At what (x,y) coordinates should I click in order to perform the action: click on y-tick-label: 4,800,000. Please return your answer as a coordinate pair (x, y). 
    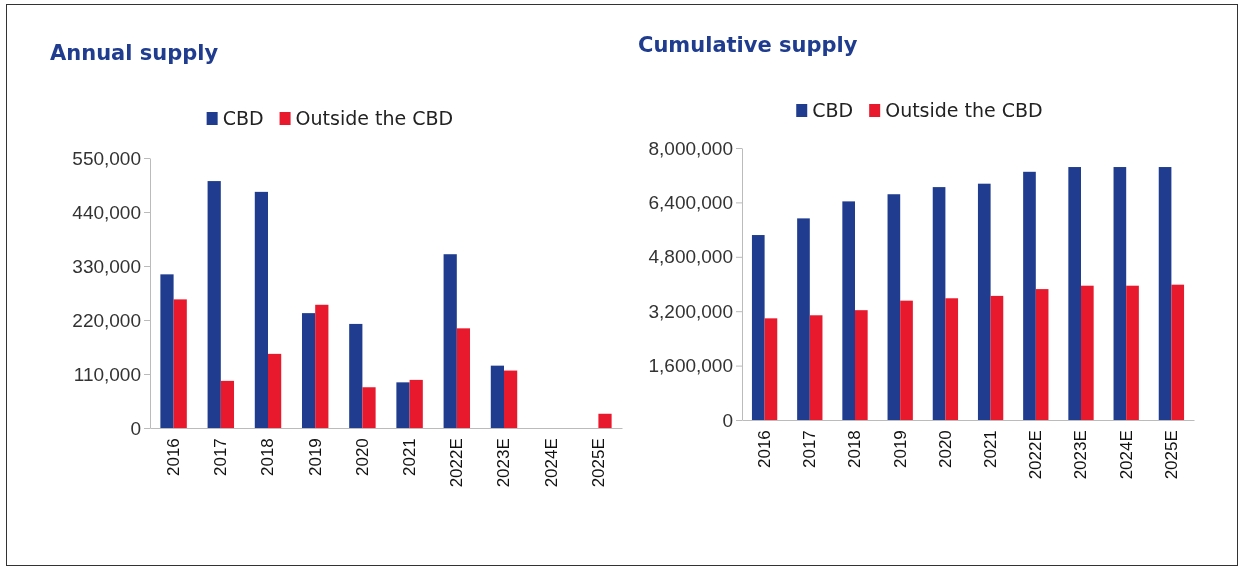
    Looking at the image, I should click on (690, 257).